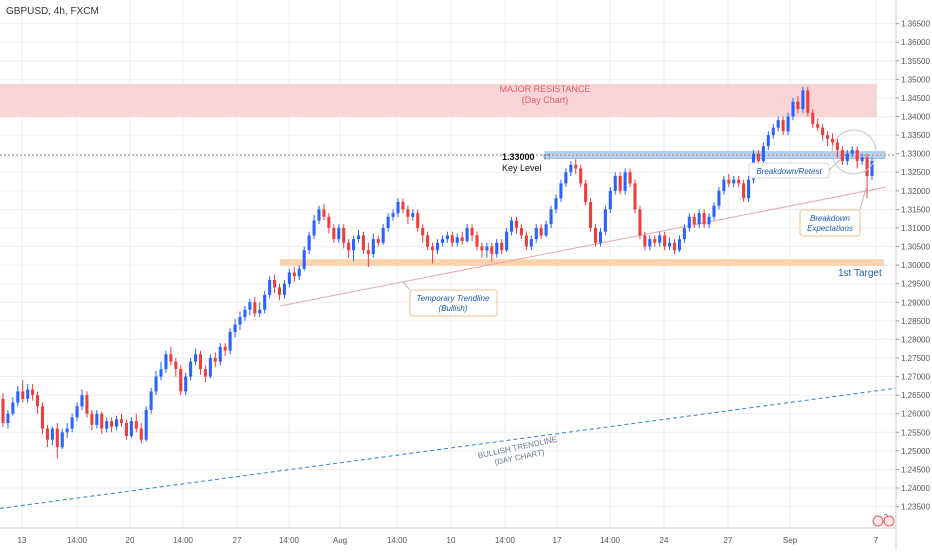  I want to click on pointing-hand-icon: ☜, so click(545, 157).